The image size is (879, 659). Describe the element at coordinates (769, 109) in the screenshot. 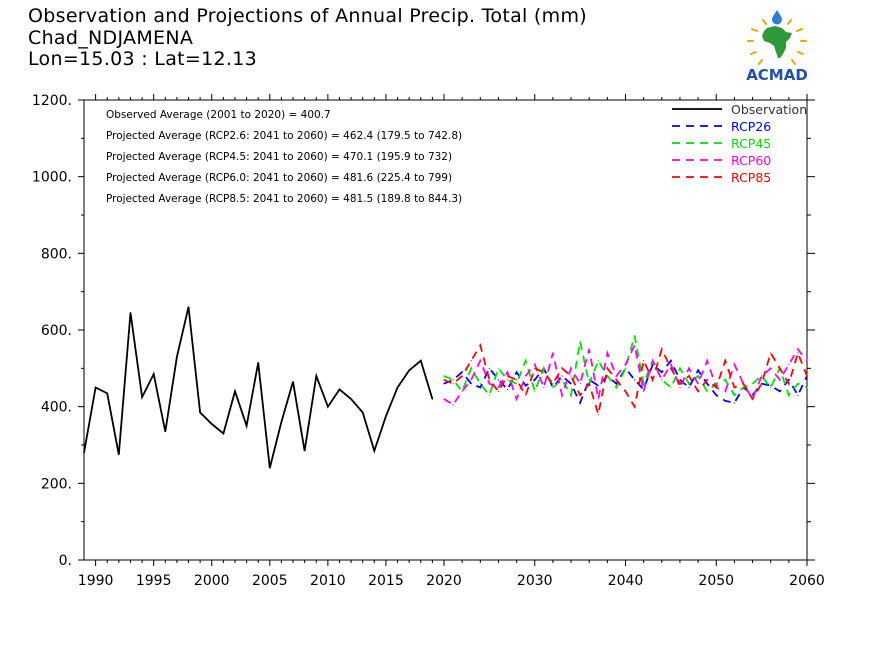

I see `legend-label: Observation` at that location.